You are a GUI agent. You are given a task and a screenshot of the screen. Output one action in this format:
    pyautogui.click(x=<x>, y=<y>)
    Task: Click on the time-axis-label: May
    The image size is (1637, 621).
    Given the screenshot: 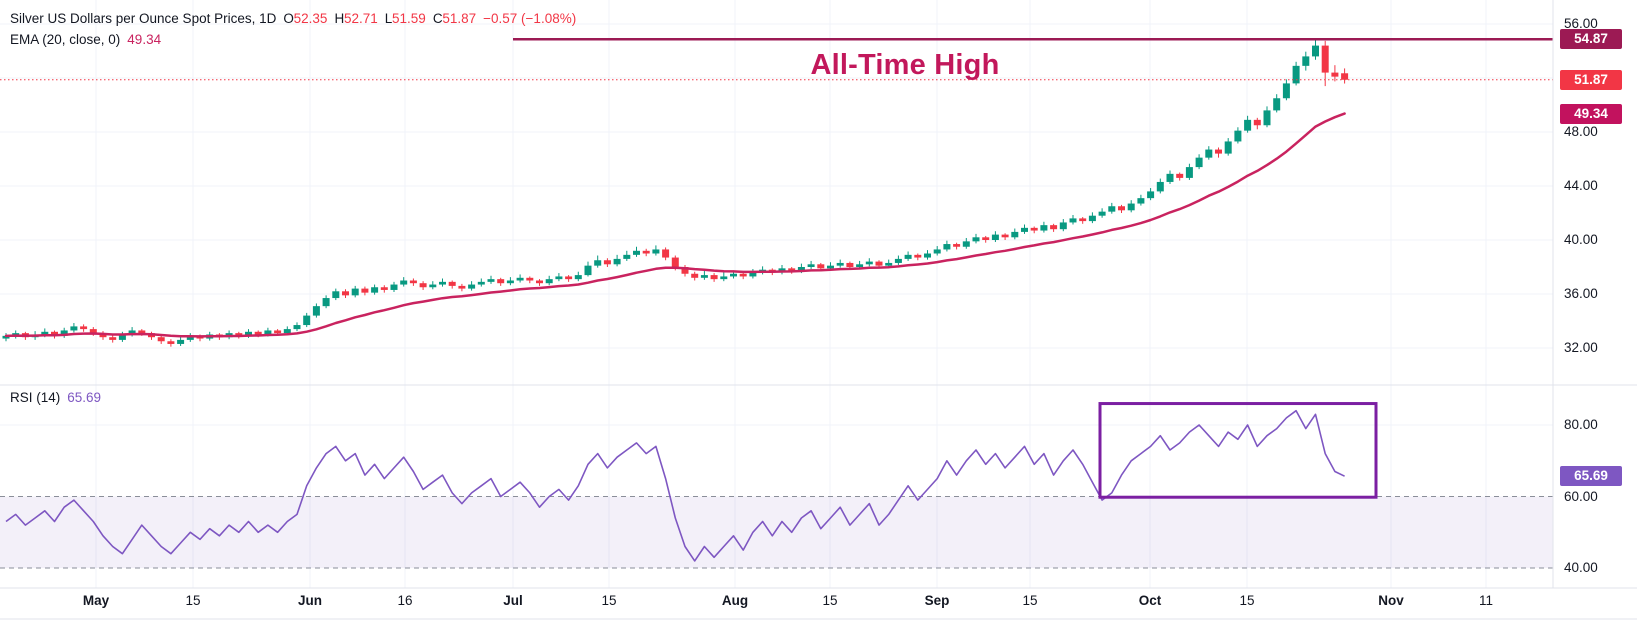 What is the action you would take?
    pyautogui.click(x=96, y=600)
    